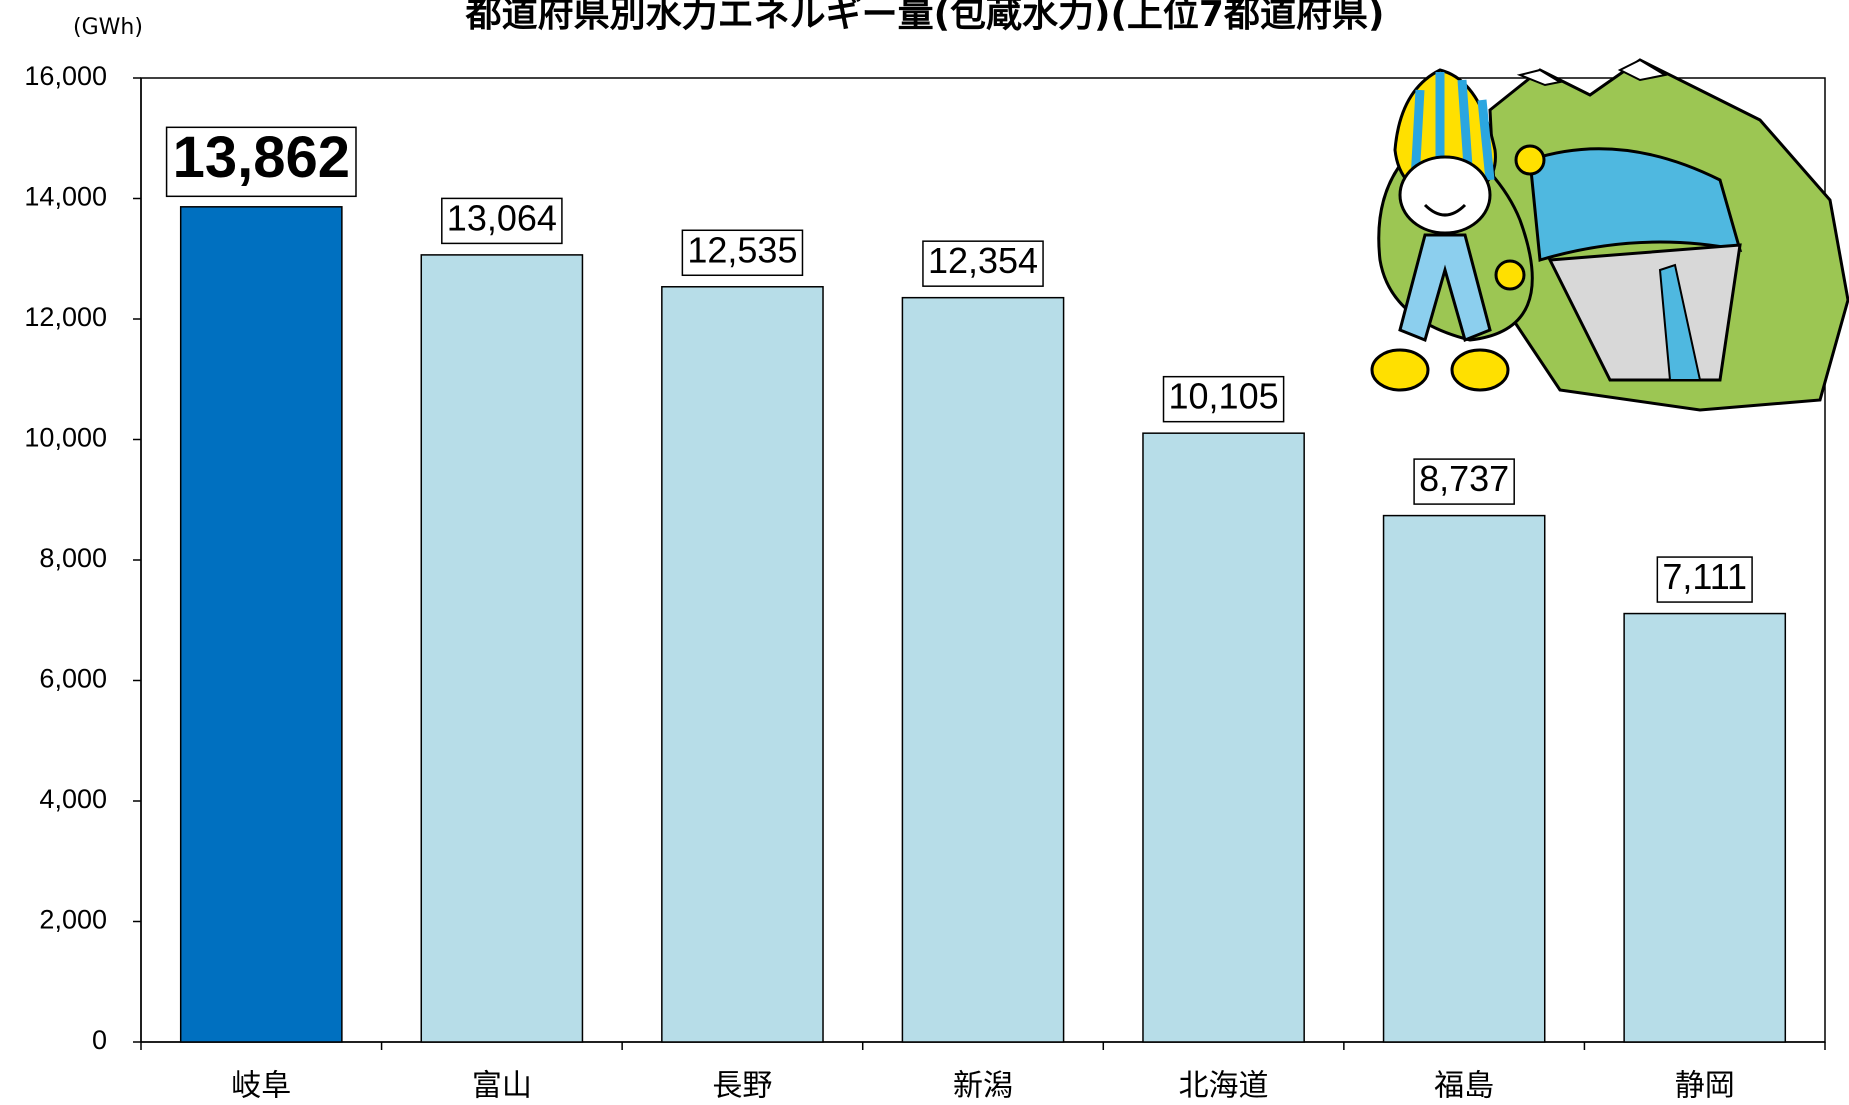 This screenshot has height=1105, width=1849. I want to click on value-label-group: 7,111, so click(1704, 579).